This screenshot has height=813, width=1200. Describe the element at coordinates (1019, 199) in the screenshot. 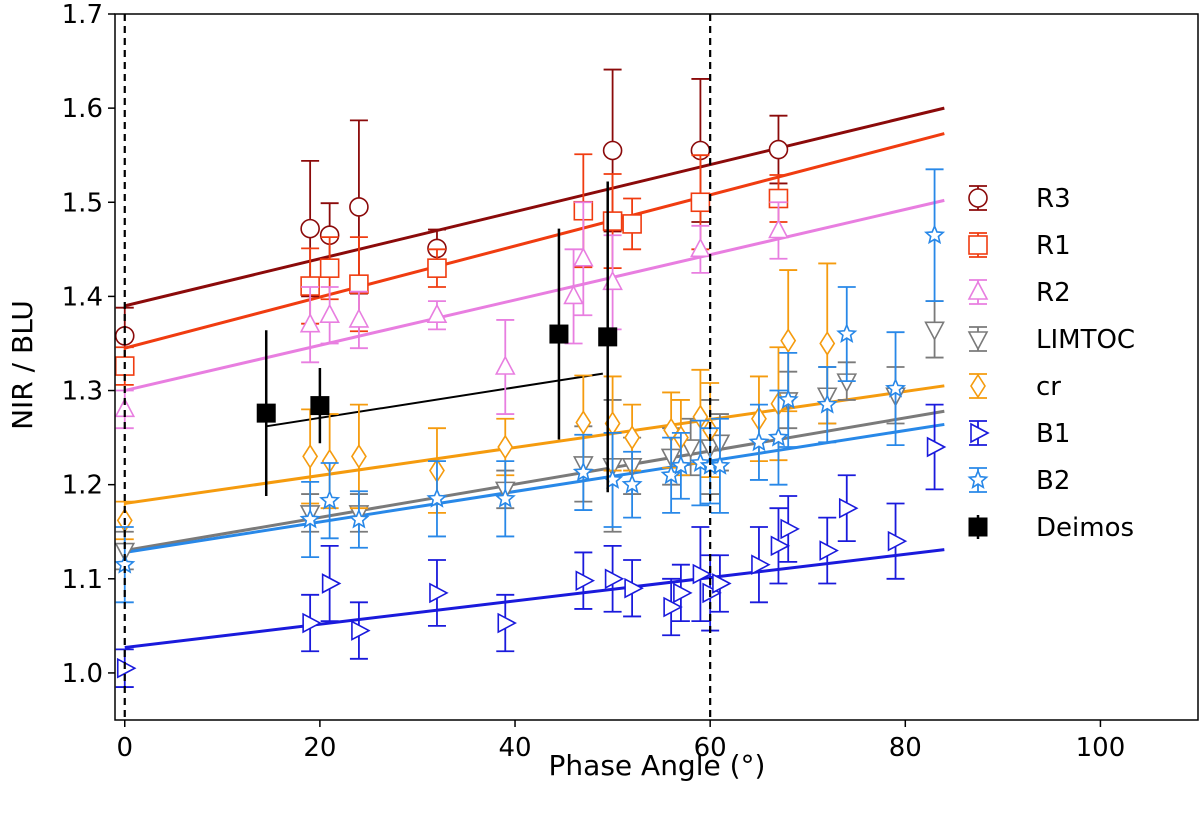

I see `legend-item-r3: R3` at that location.